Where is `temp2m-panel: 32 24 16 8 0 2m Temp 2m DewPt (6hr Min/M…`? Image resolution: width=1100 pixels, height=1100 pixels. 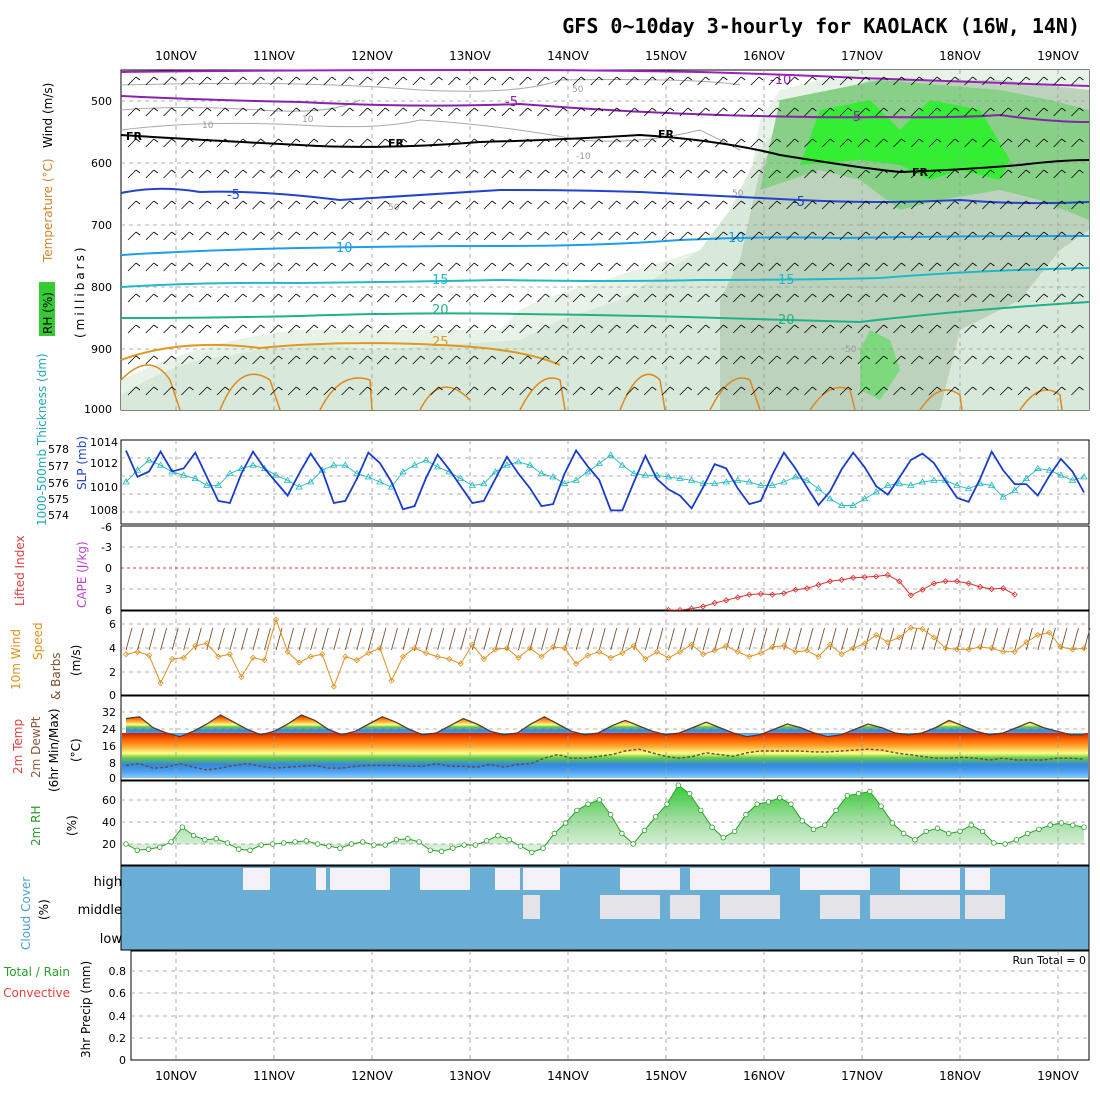 temp2m-panel: 32 24 16 8 0 2m Temp 2m DewPt (6hr Min/M… is located at coordinates (550, 743).